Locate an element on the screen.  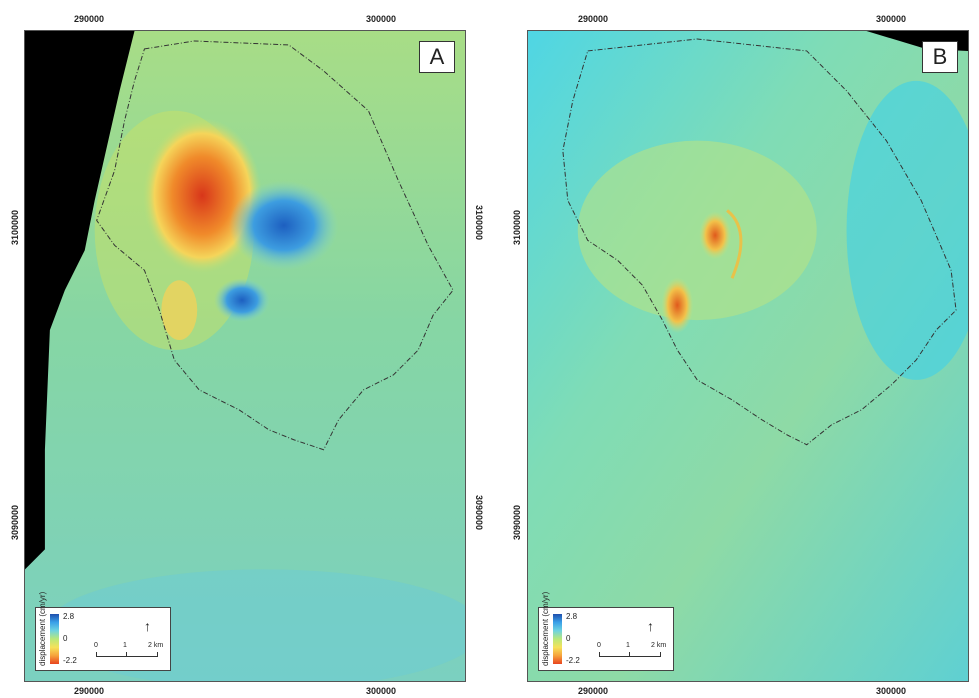
panel-letter: A is located at coordinates (437, 57).